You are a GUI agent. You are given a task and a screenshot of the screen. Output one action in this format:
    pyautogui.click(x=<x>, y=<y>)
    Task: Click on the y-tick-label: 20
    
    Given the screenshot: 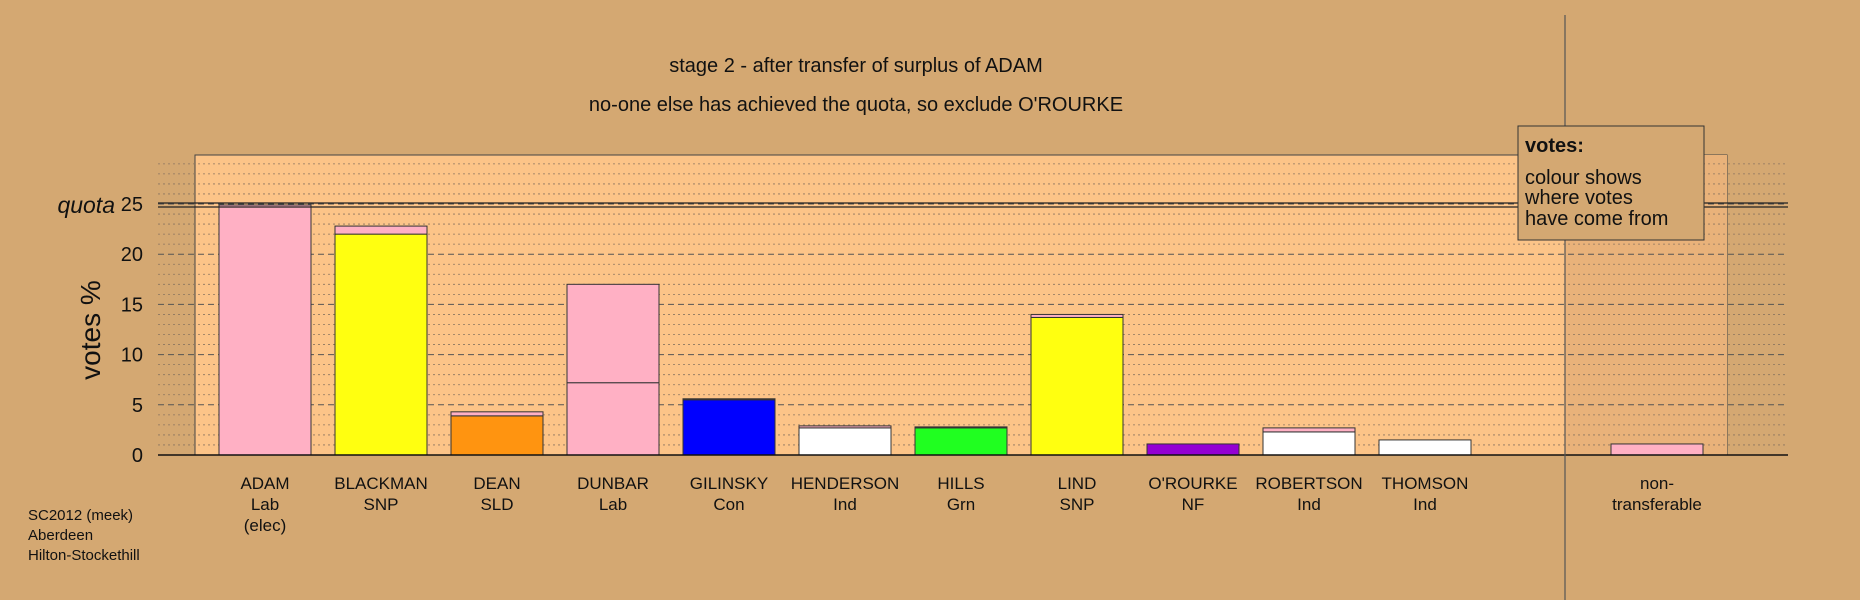 What is the action you would take?
    pyautogui.click(x=132, y=255)
    